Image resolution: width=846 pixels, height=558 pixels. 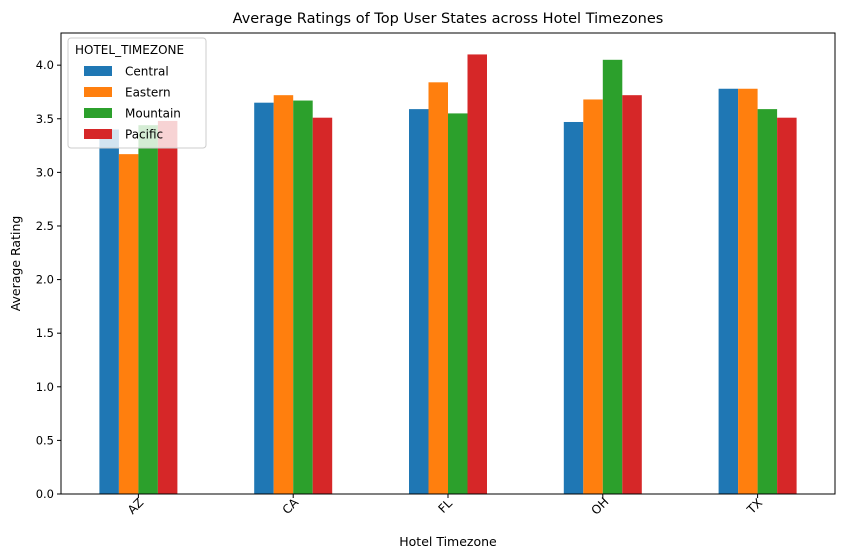 What do you see at coordinates (98, 113) in the screenshot?
I see `legend-swatch-mountain` at bounding box center [98, 113].